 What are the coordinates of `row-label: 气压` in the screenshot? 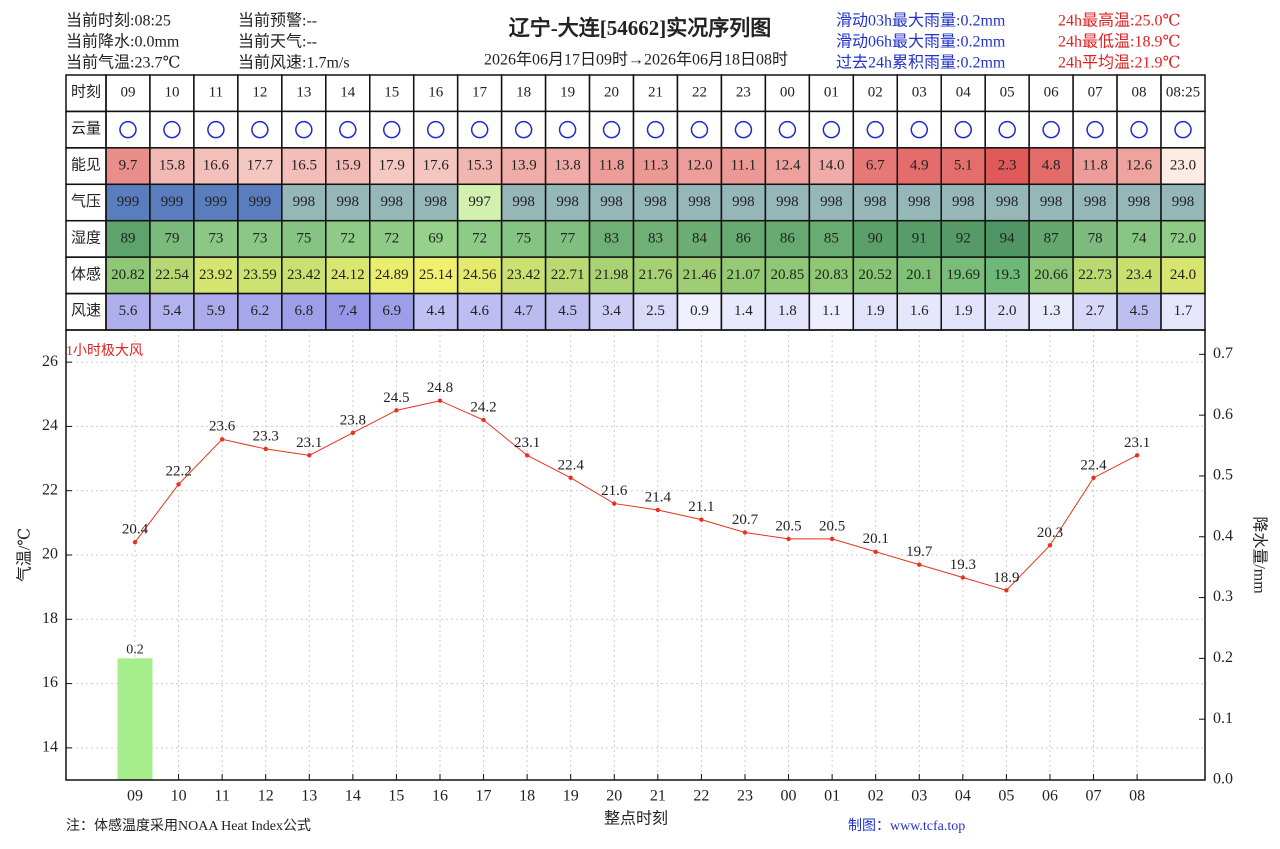 It's located at (86, 201).